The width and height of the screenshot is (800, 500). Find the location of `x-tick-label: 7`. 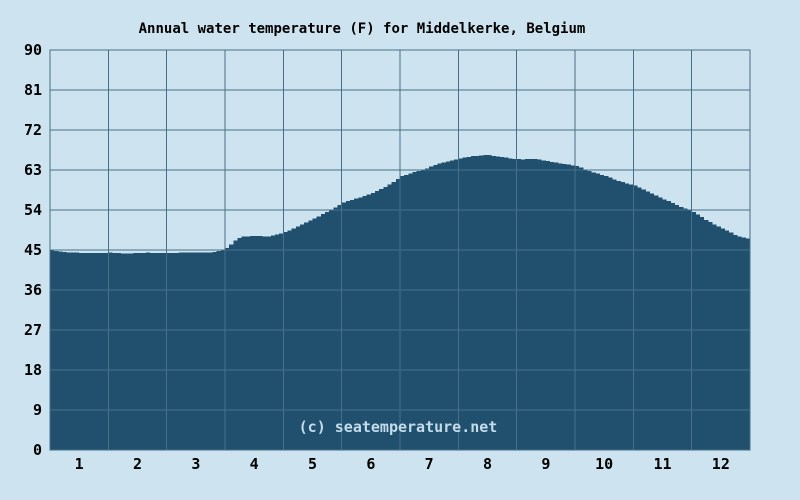

x-tick-label: 7 is located at coordinates (429, 464).